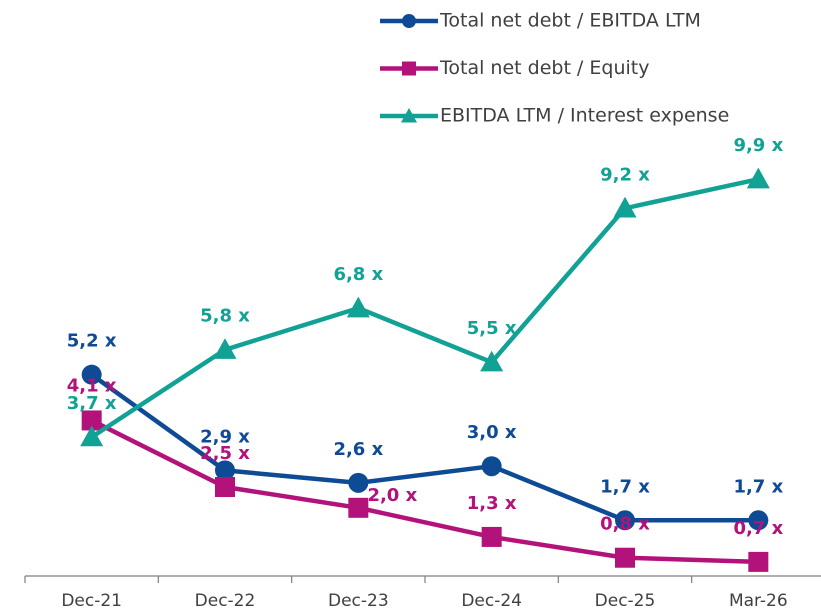  What do you see at coordinates (225, 453) in the screenshot?
I see `value-label: 2,5 x` at bounding box center [225, 453].